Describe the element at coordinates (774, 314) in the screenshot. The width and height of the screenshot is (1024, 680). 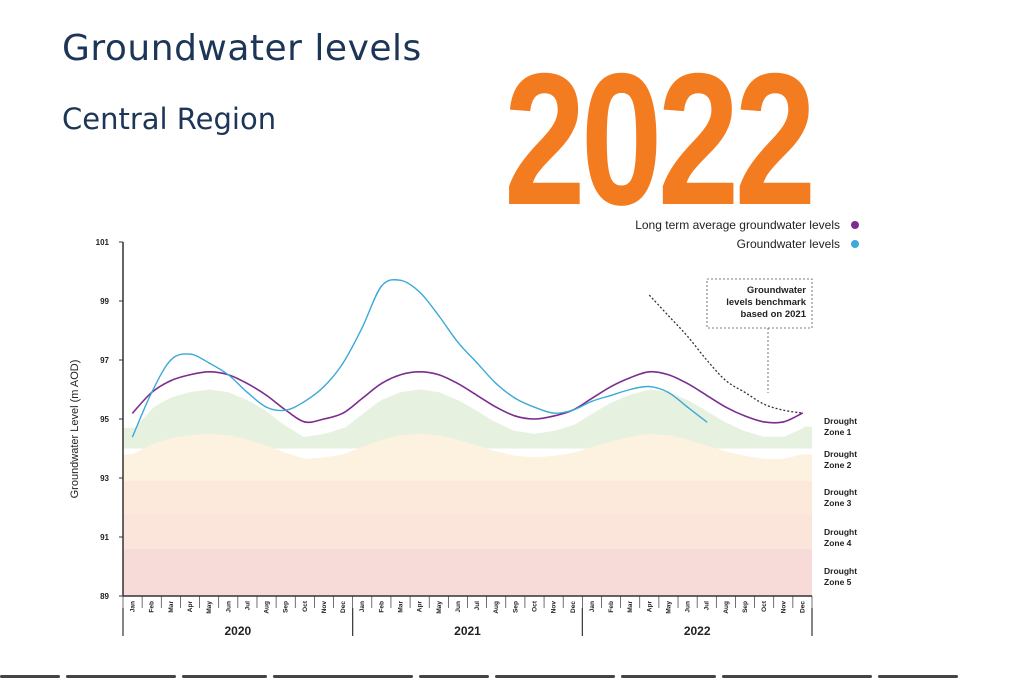
I see `benchmark-annotation-text: based on 2021` at that location.